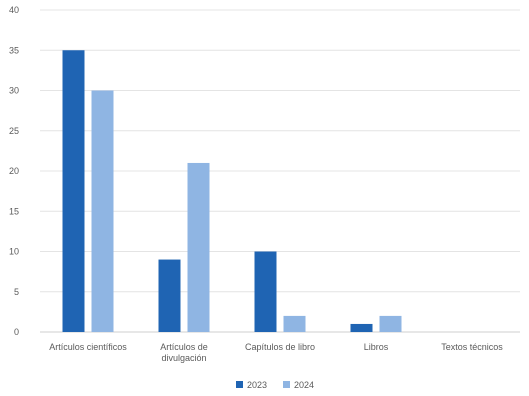 The height and width of the screenshot is (396, 529). Describe the element at coordinates (275, 385) in the screenshot. I see `legend: 2023 2024` at that location.